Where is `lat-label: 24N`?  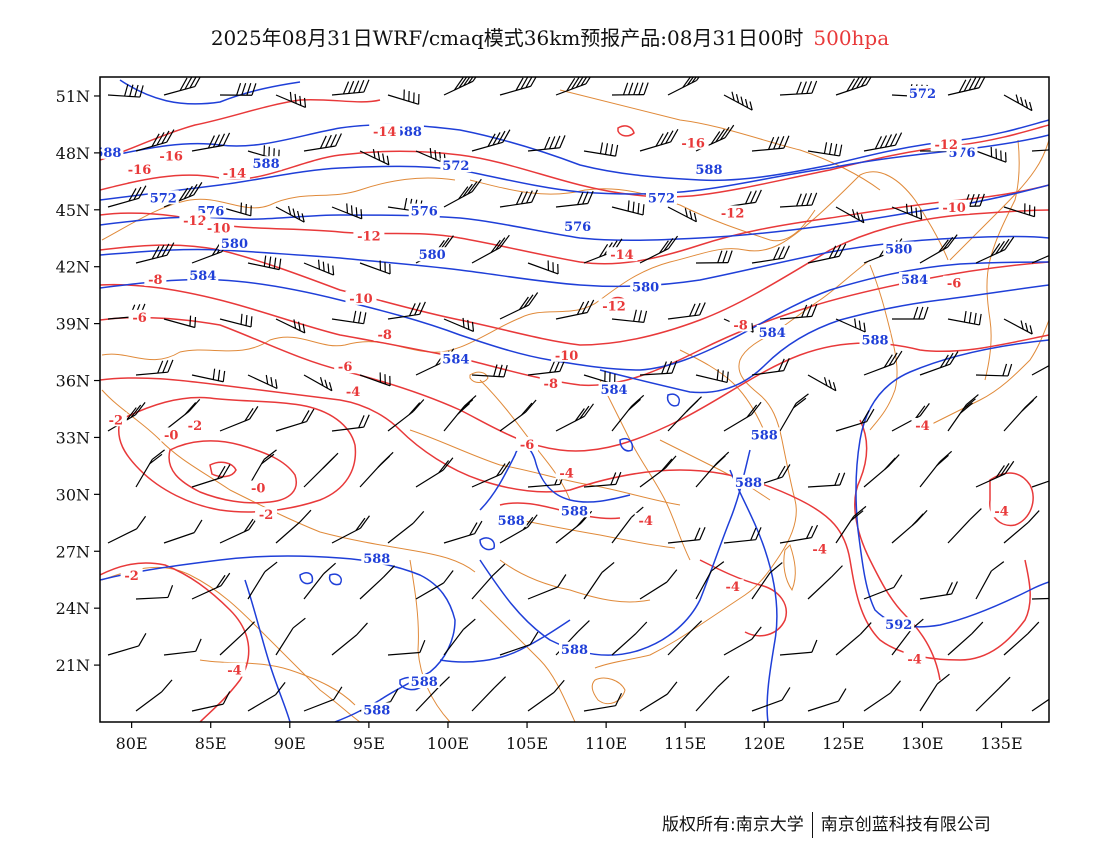
lat-label: 24N is located at coordinates (73, 608).